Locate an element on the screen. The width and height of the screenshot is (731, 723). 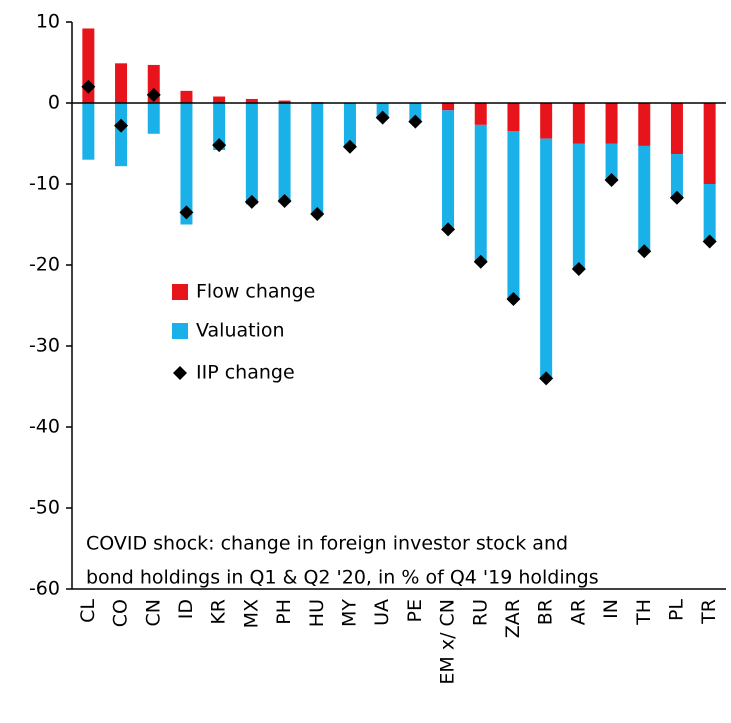
x-tick-label: PL is located at coordinates (676, 610).